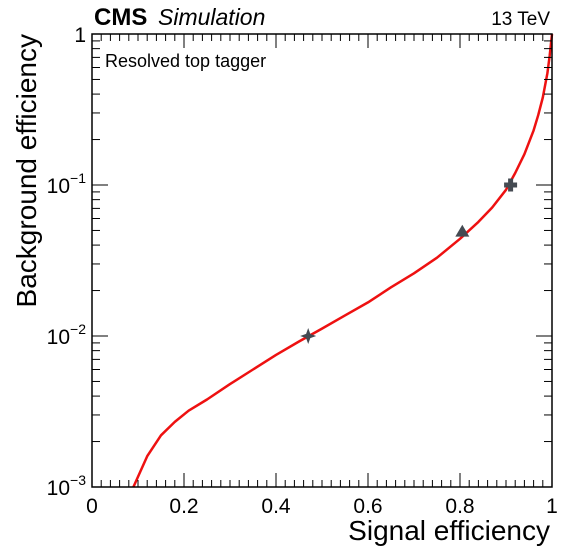  I want to click on energy-label: 13 TeV, so click(520, 19).